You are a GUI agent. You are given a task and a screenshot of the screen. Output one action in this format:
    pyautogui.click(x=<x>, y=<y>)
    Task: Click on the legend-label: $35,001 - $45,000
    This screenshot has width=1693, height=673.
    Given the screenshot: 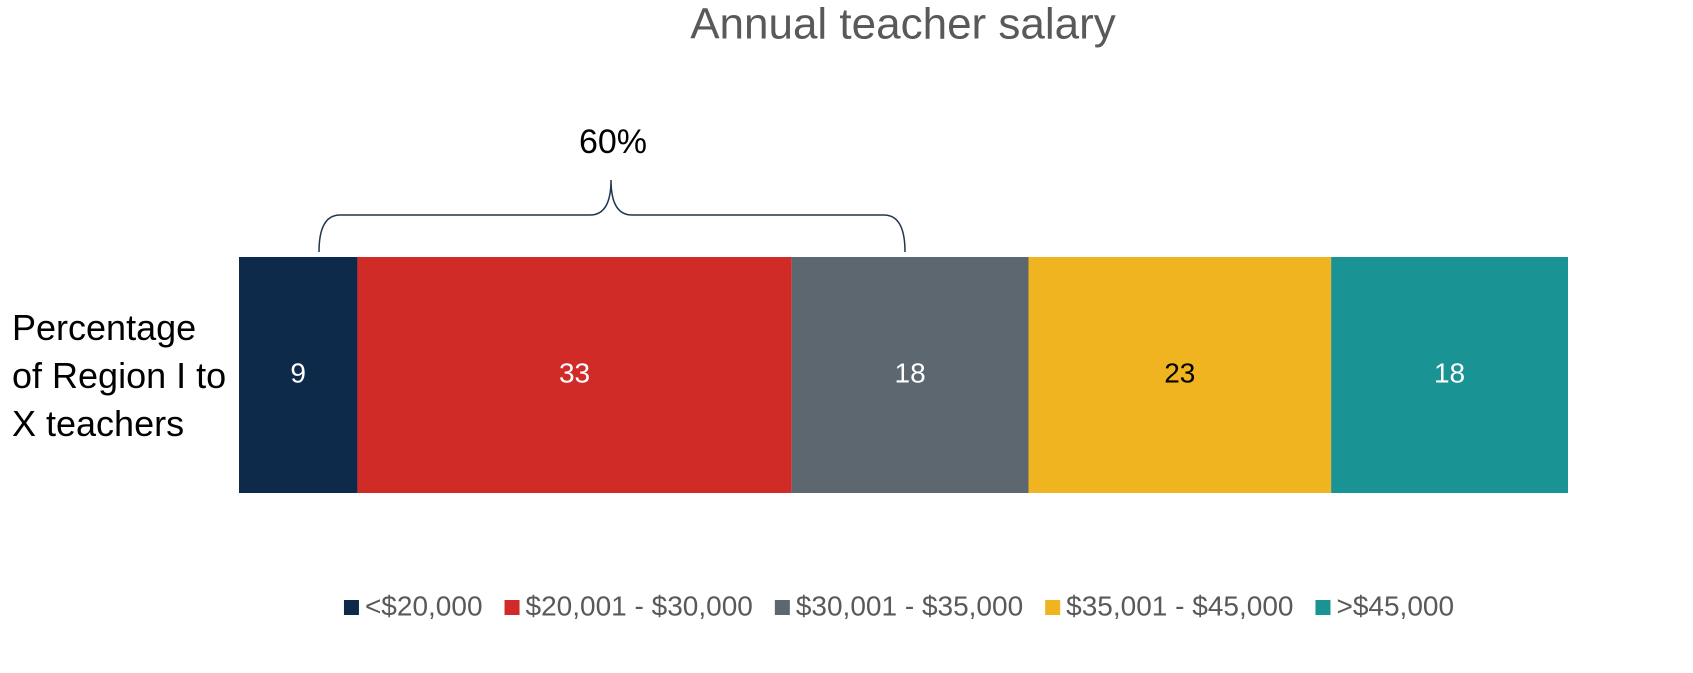 What is the action you would take?
    pyautogui.click(x=1179, y=605)
    